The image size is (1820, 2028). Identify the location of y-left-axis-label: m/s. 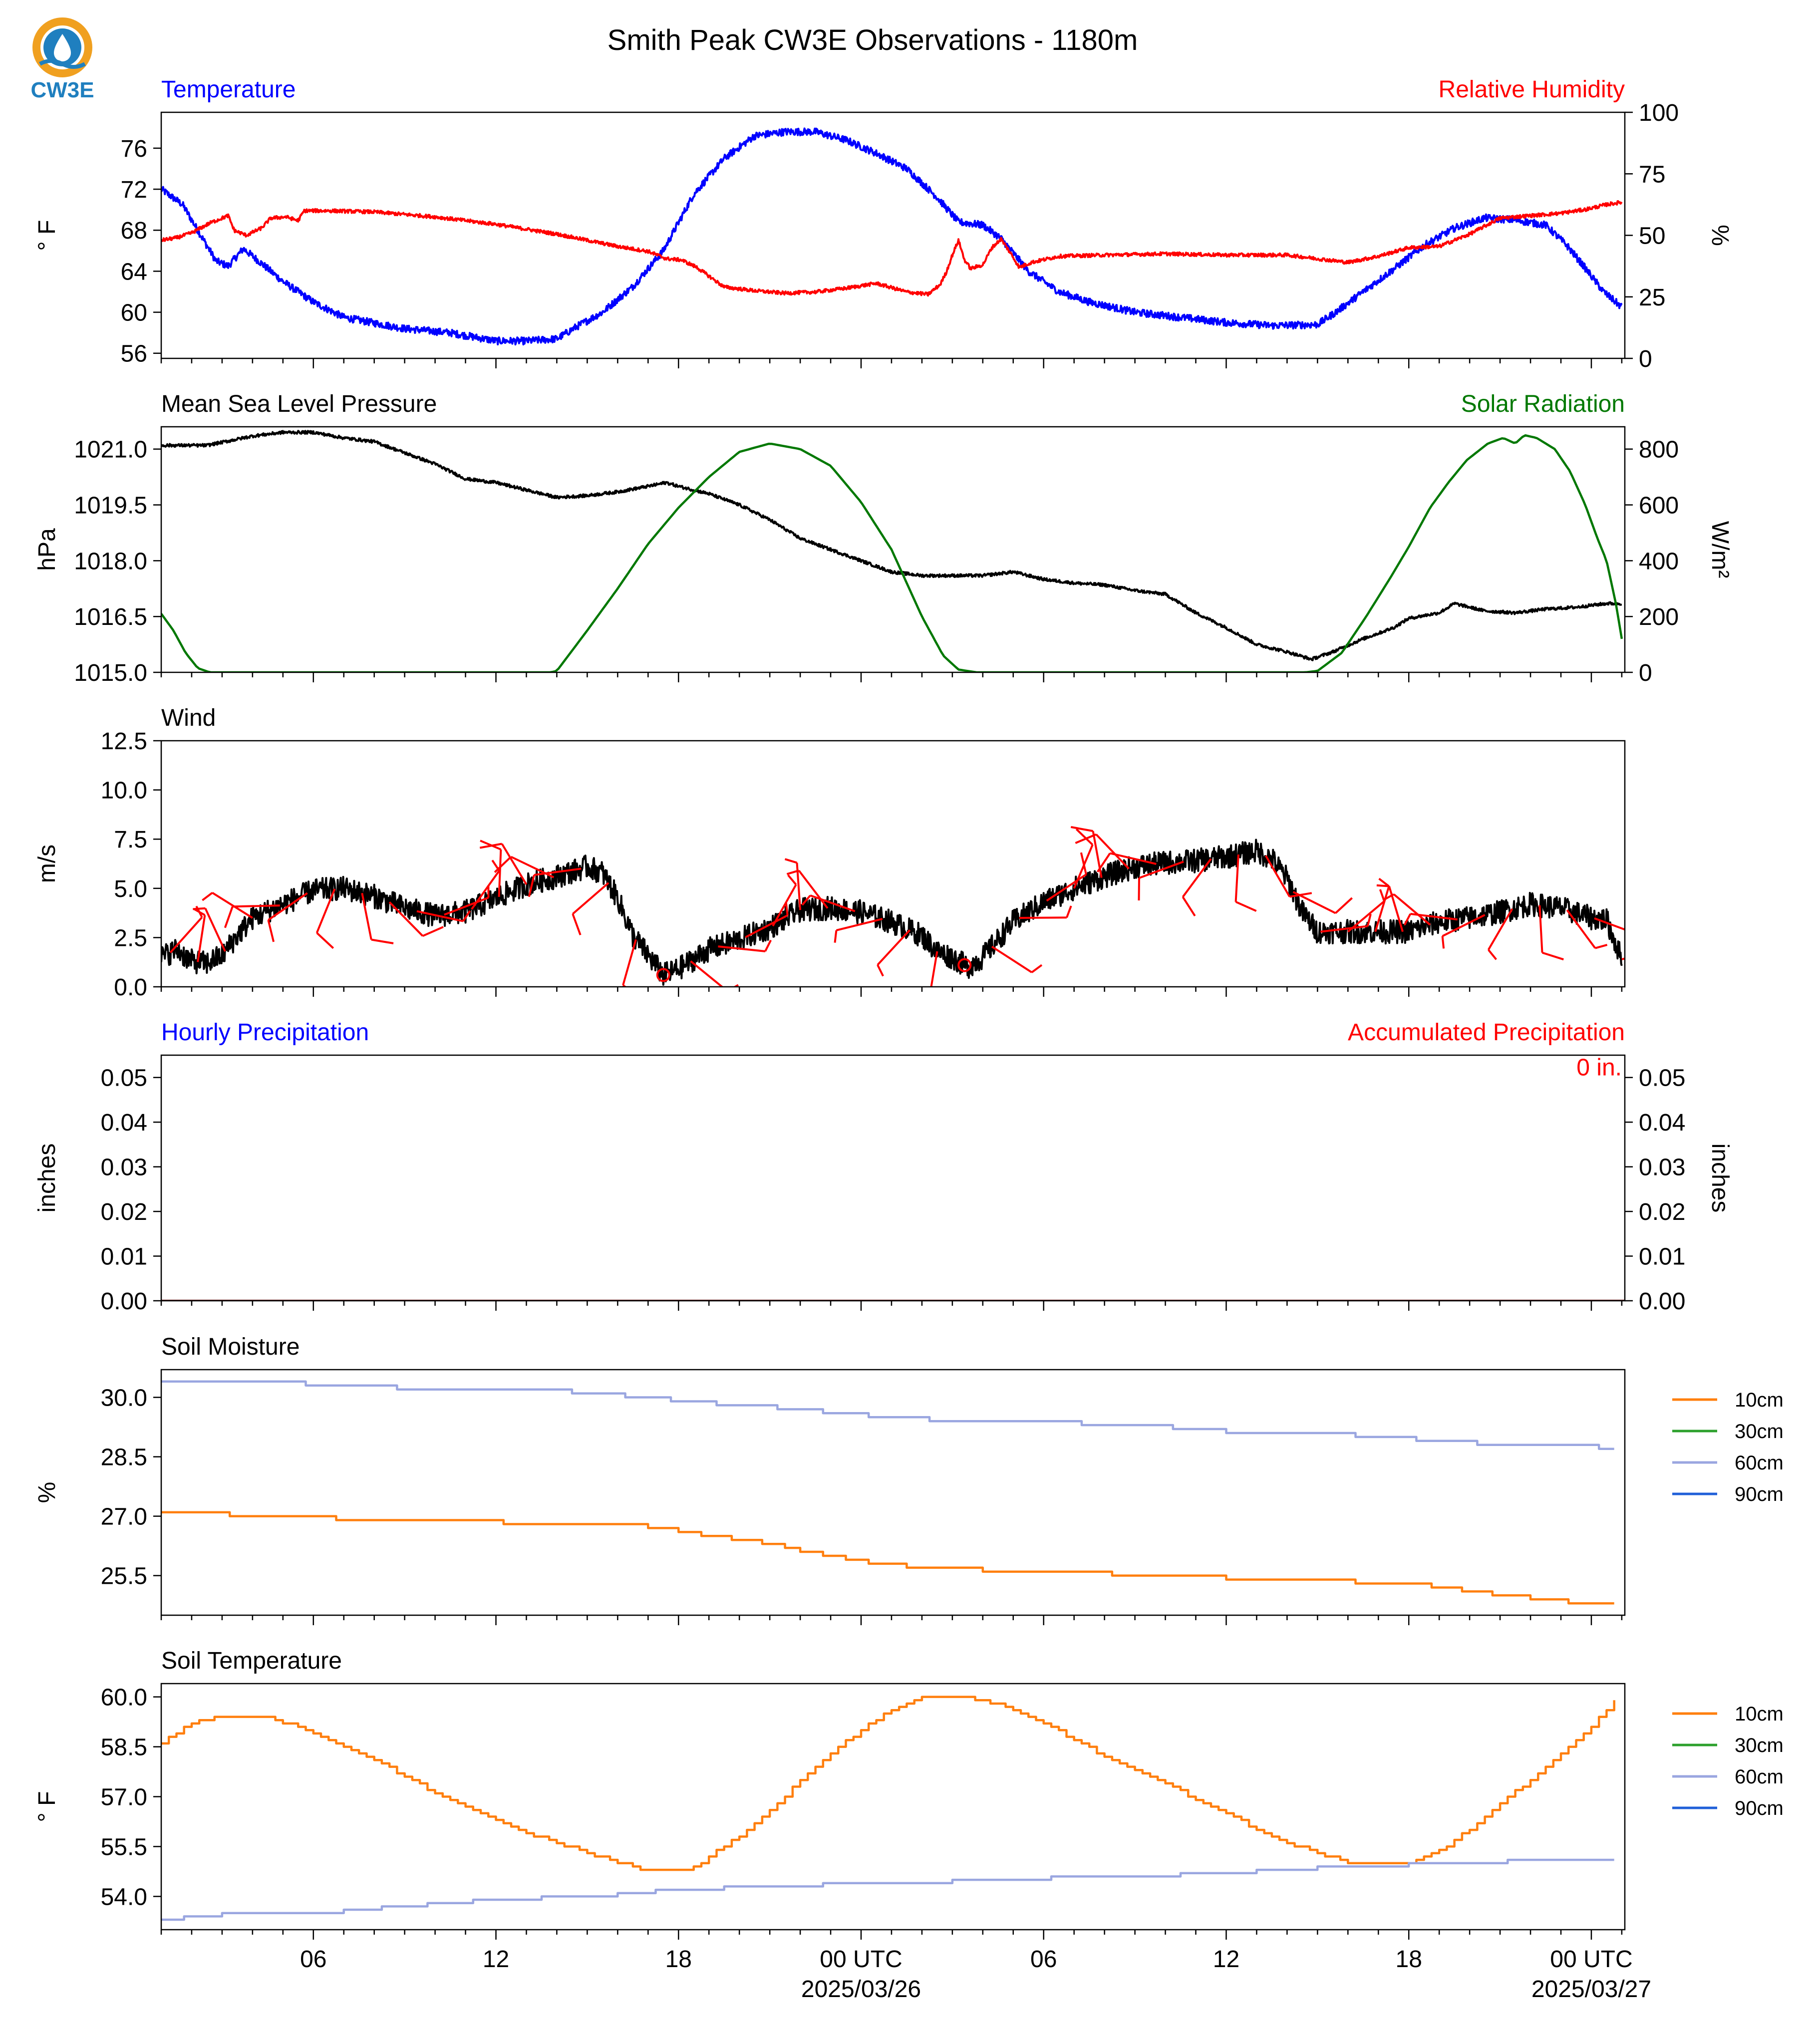
(47, 864).